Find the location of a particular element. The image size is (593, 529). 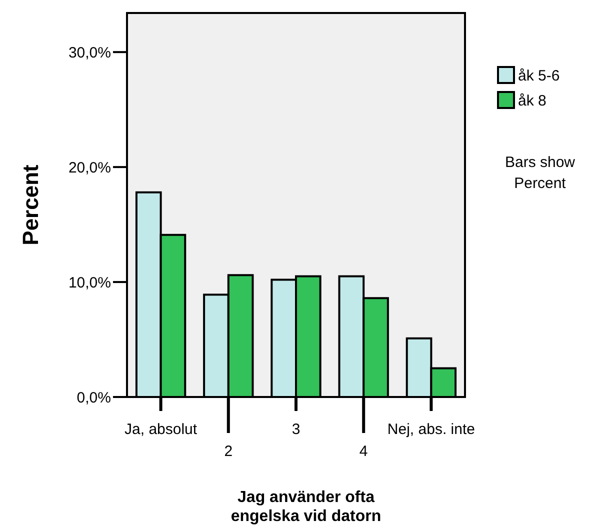

legend-label: åk 8 is located at coordinates (532, 101).